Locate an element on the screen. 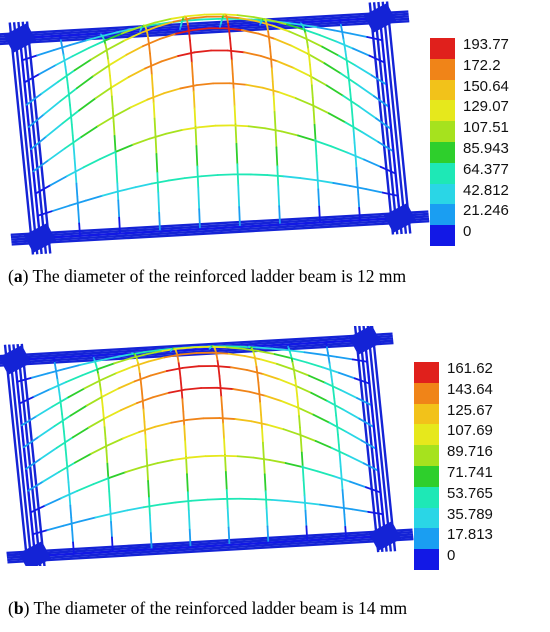 The image size is (550, 632). legend-swatch is located at coordinates (442, 111).